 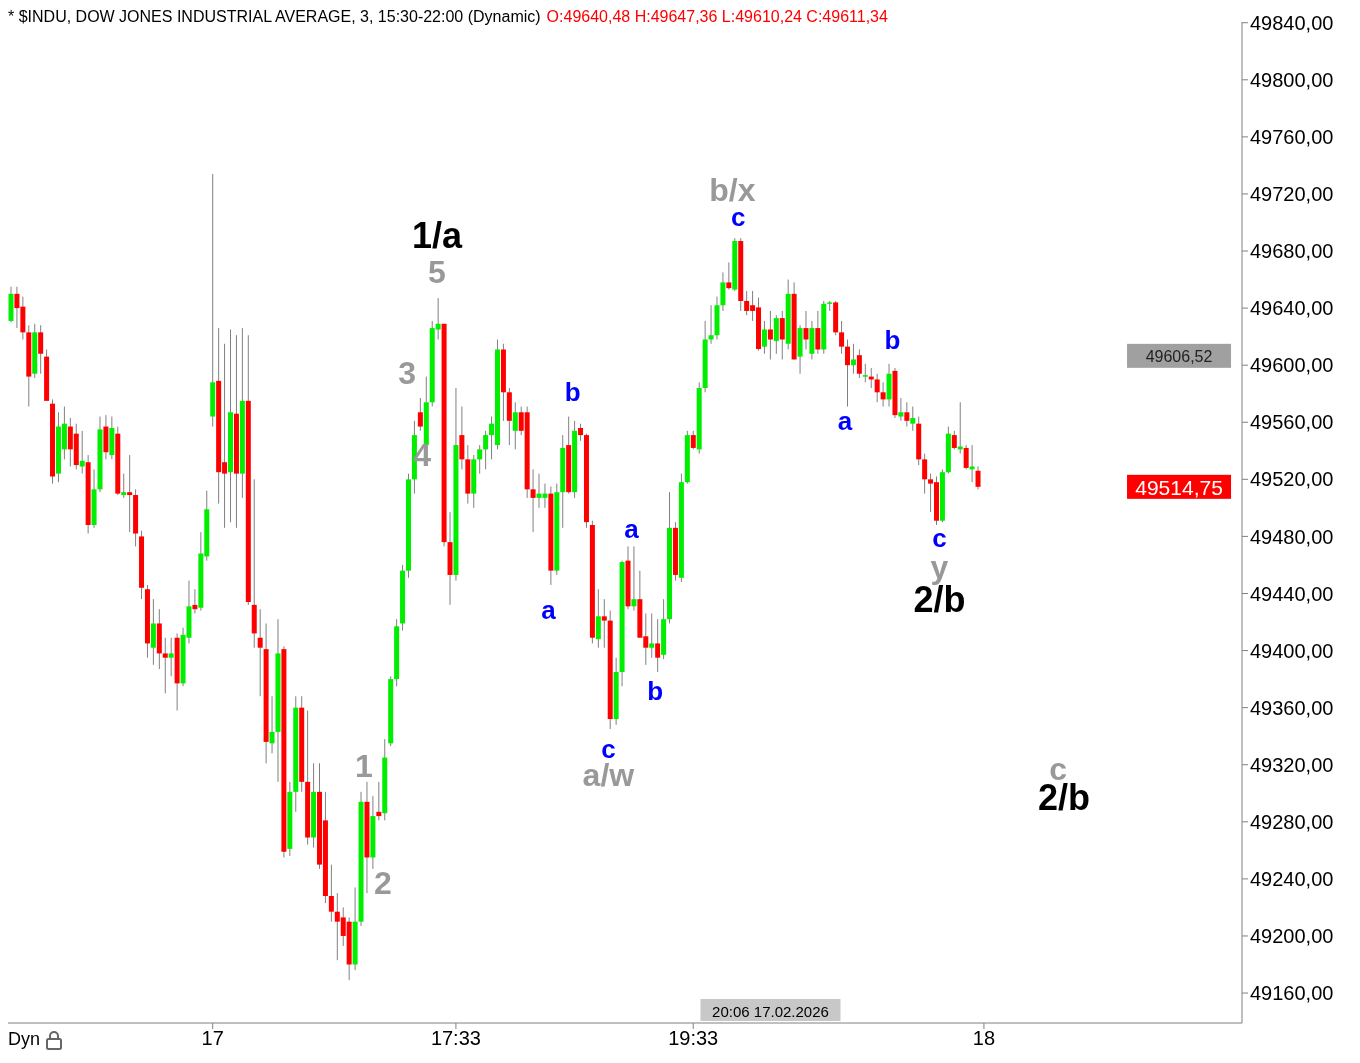 What do you see at coordinates (984, 1038) in the screenshot?
I see `x-tick-label: 18` at bounding box center [984, 1038].